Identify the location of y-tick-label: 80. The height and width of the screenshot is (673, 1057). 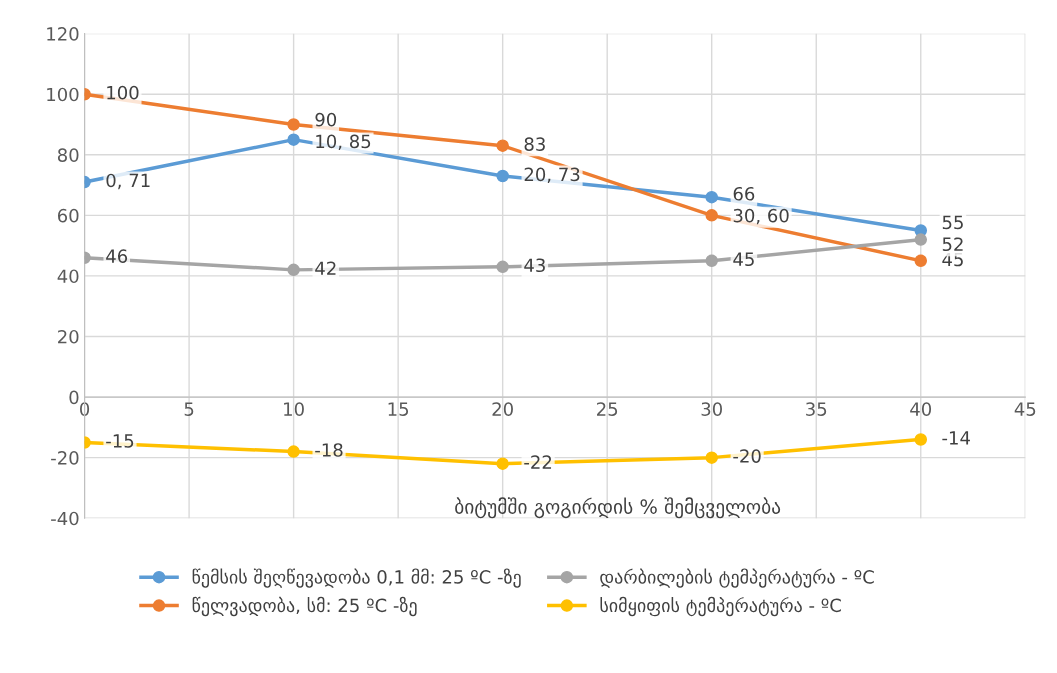
(68, 155).